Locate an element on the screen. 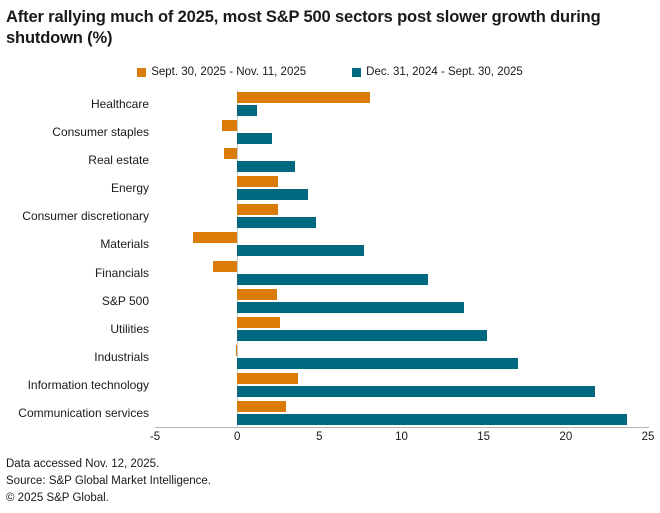 The height and width of the screenshot is (513, 660). category-label: Communication services is located at coordinates (83, 412).